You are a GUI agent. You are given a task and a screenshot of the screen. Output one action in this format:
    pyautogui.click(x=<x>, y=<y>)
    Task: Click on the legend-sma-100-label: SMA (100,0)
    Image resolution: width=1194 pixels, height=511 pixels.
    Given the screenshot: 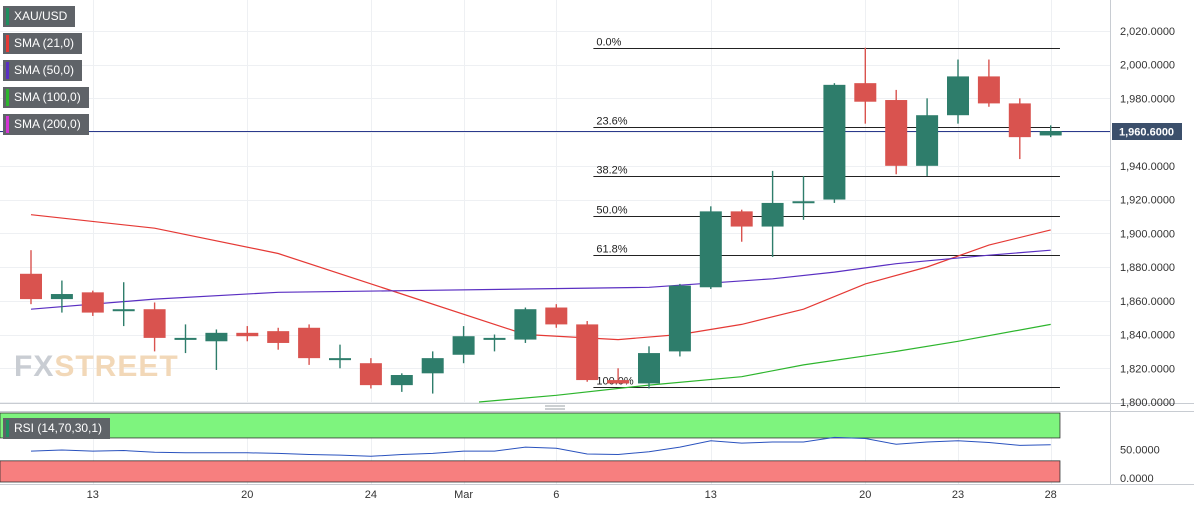 What is the action you would take?
    pyautogui.click(x=47, y=97)
    